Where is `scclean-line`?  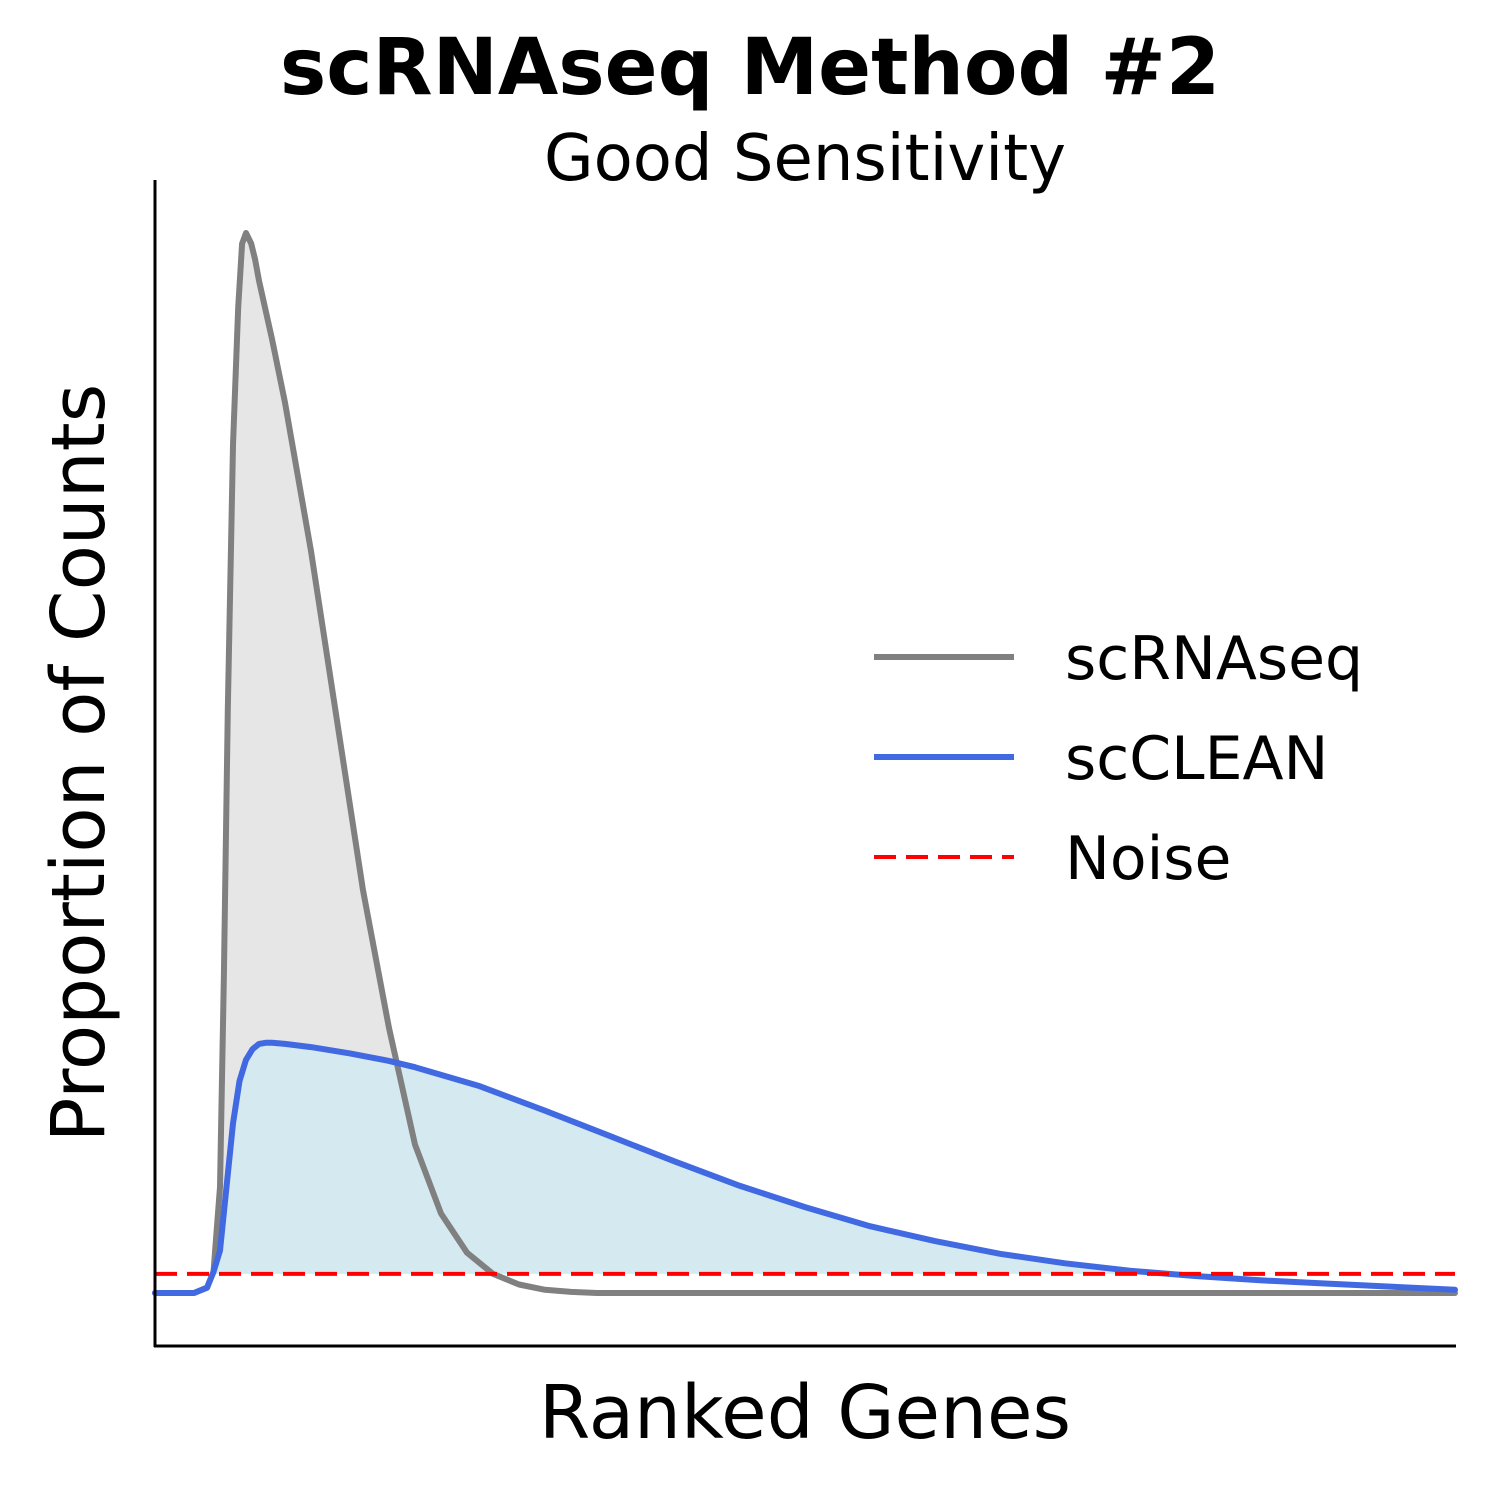 scclean-line is located at coordinates (805, 1167).